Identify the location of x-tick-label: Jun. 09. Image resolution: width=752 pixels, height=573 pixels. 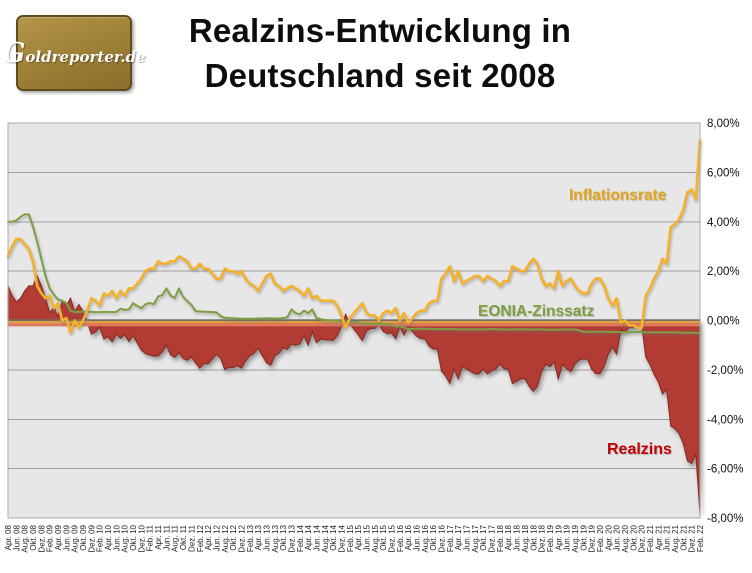
(66, 537).